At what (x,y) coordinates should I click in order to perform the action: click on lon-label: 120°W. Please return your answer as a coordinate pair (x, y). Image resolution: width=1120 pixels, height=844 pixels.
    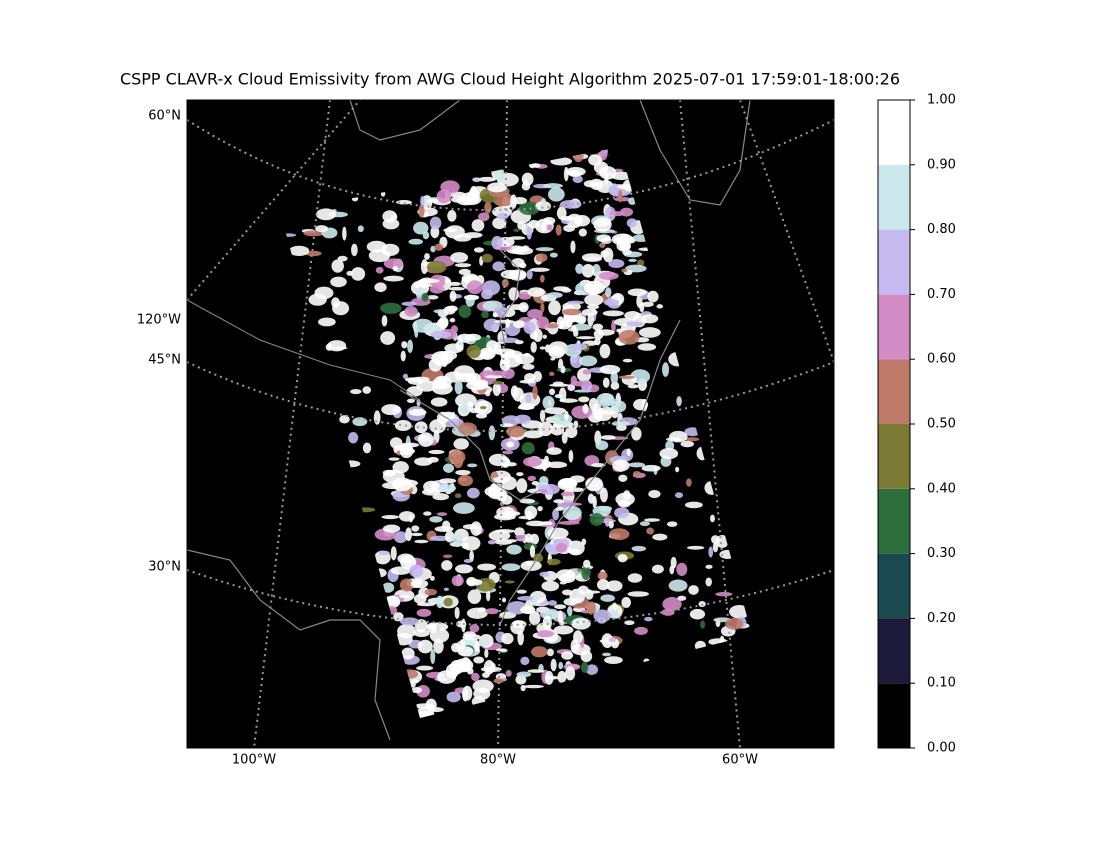
    Looking at the image, I should click on (159, 320).